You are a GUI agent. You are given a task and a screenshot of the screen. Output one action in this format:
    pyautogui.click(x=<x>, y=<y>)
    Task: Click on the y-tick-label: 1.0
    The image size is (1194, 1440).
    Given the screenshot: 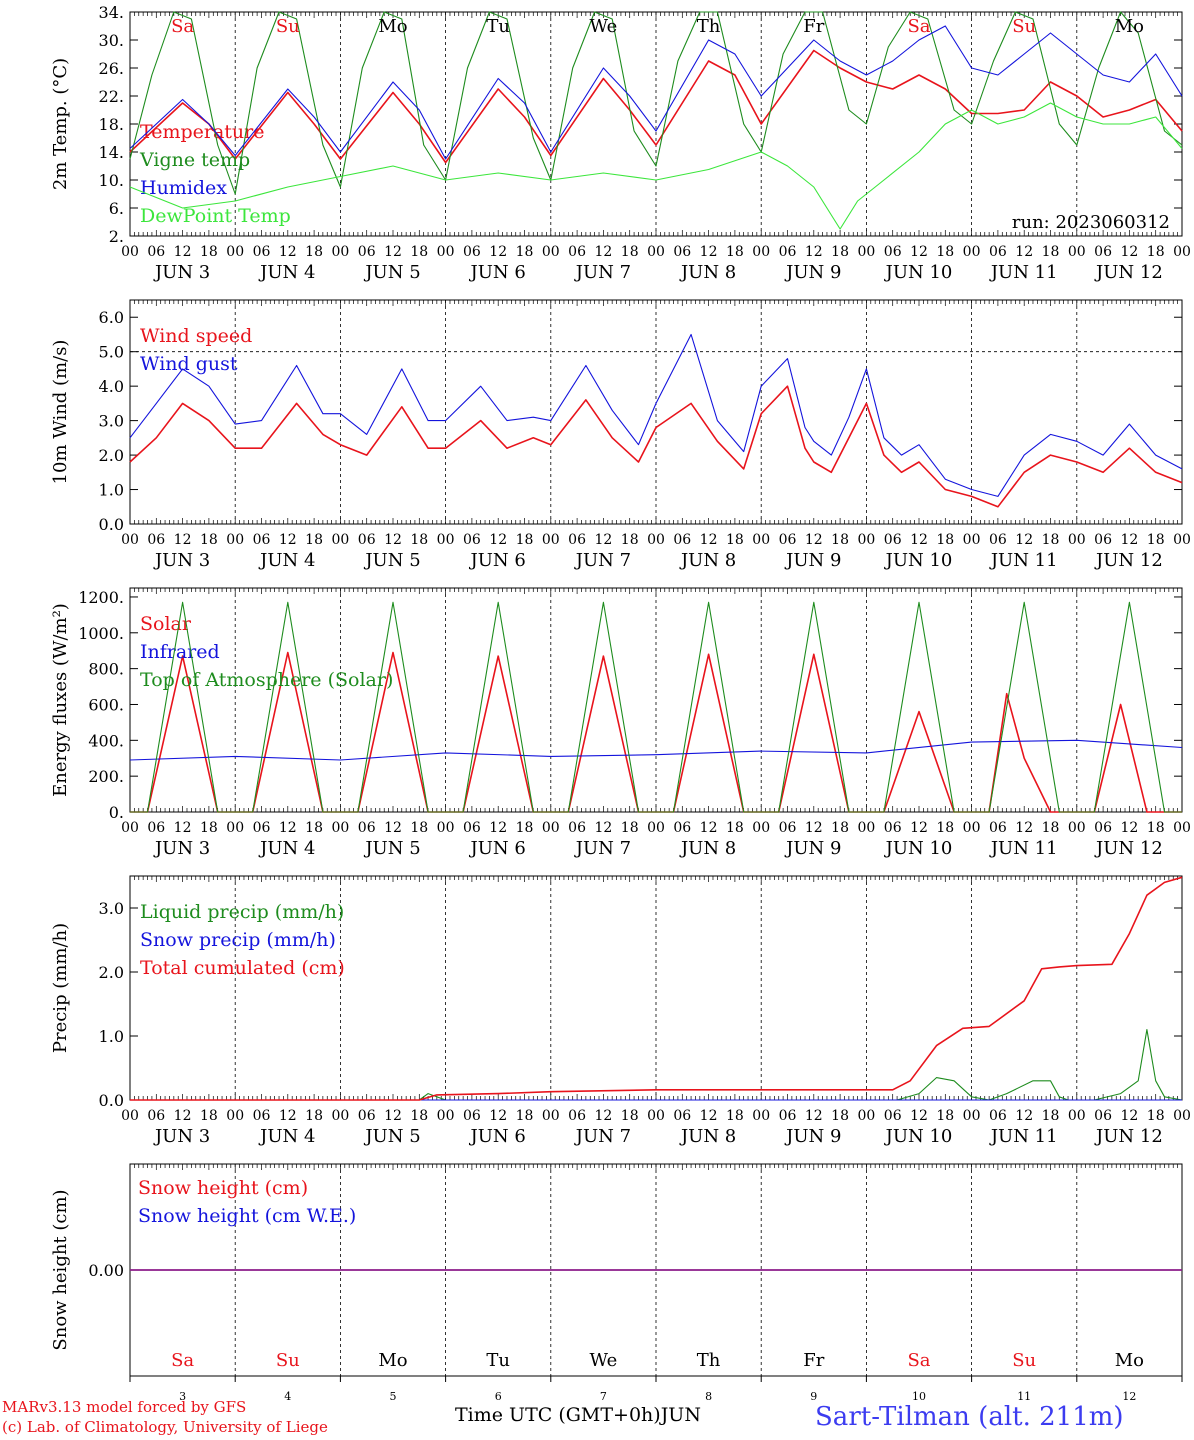 What is the action you would take?
    pyautogui.click(x=111, y=490)
    